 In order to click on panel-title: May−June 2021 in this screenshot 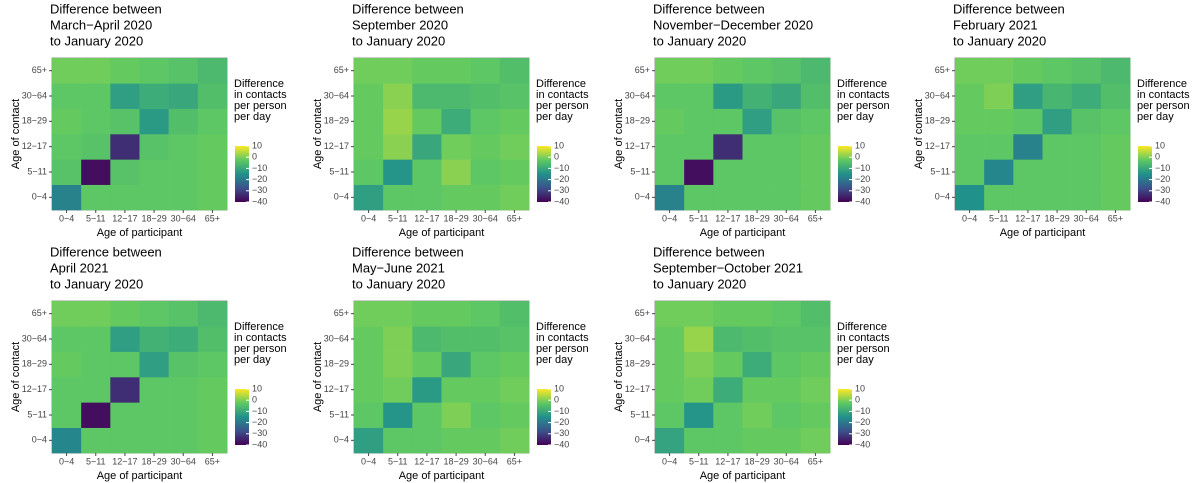, I will do `click(398, 267)`.